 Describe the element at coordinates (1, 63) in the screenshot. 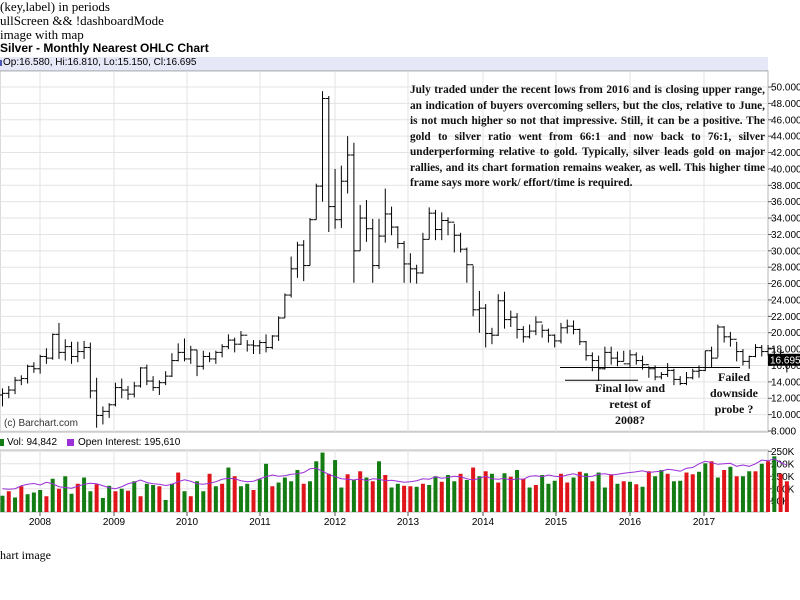

I see `series-square-icon` at that location.